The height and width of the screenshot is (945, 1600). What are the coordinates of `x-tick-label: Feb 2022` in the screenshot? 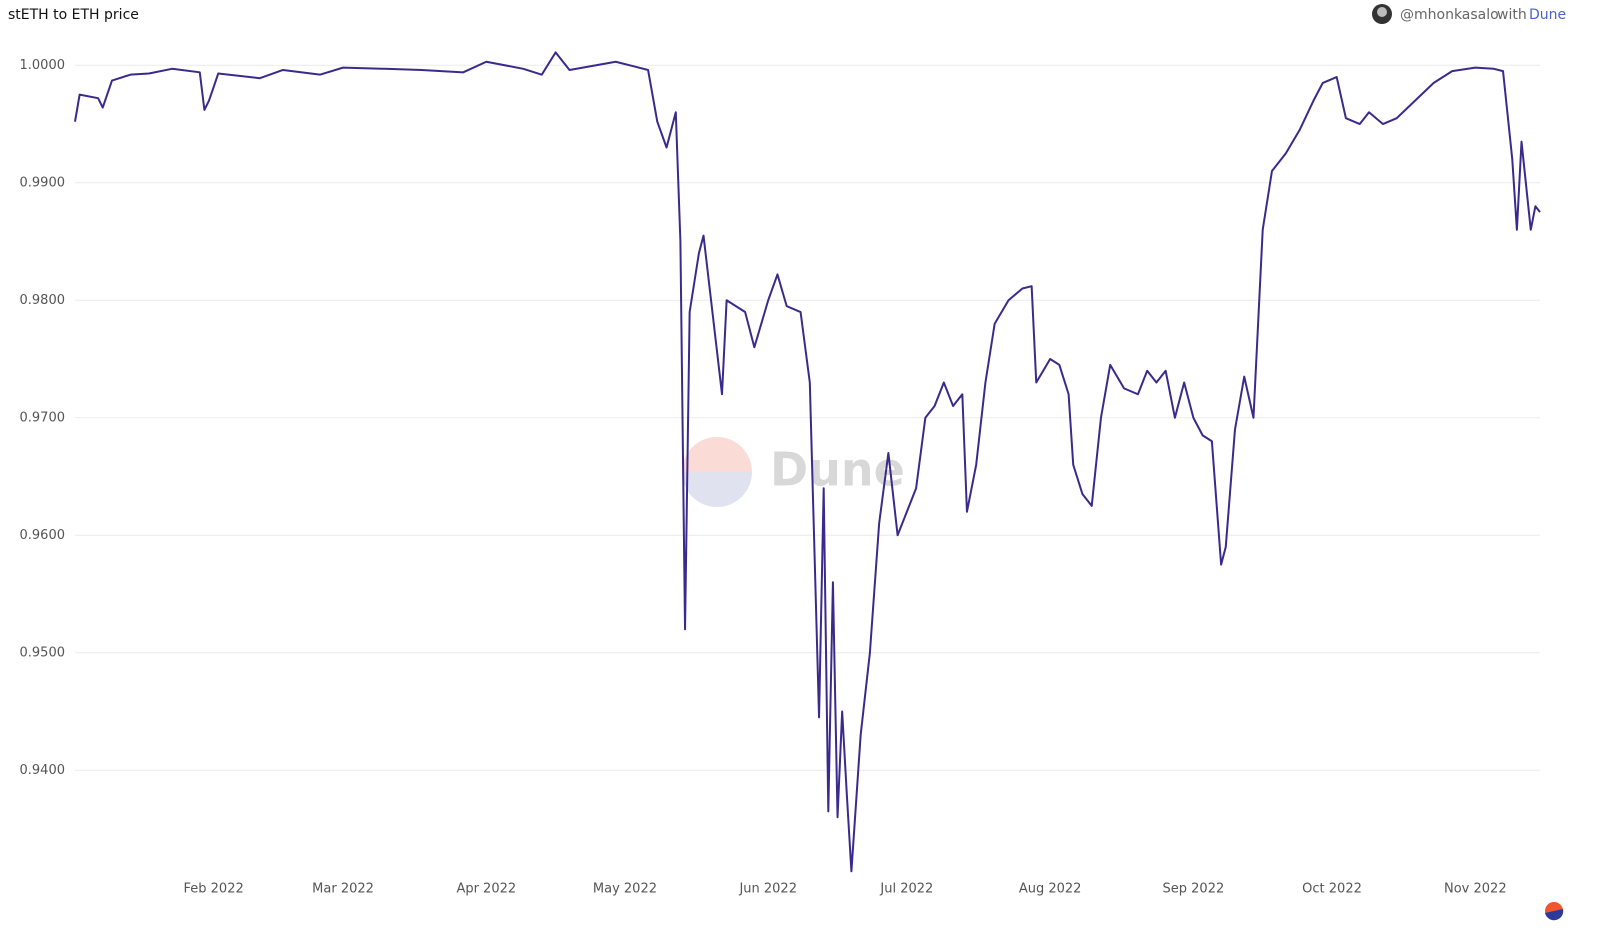 It's located at (214, 889).